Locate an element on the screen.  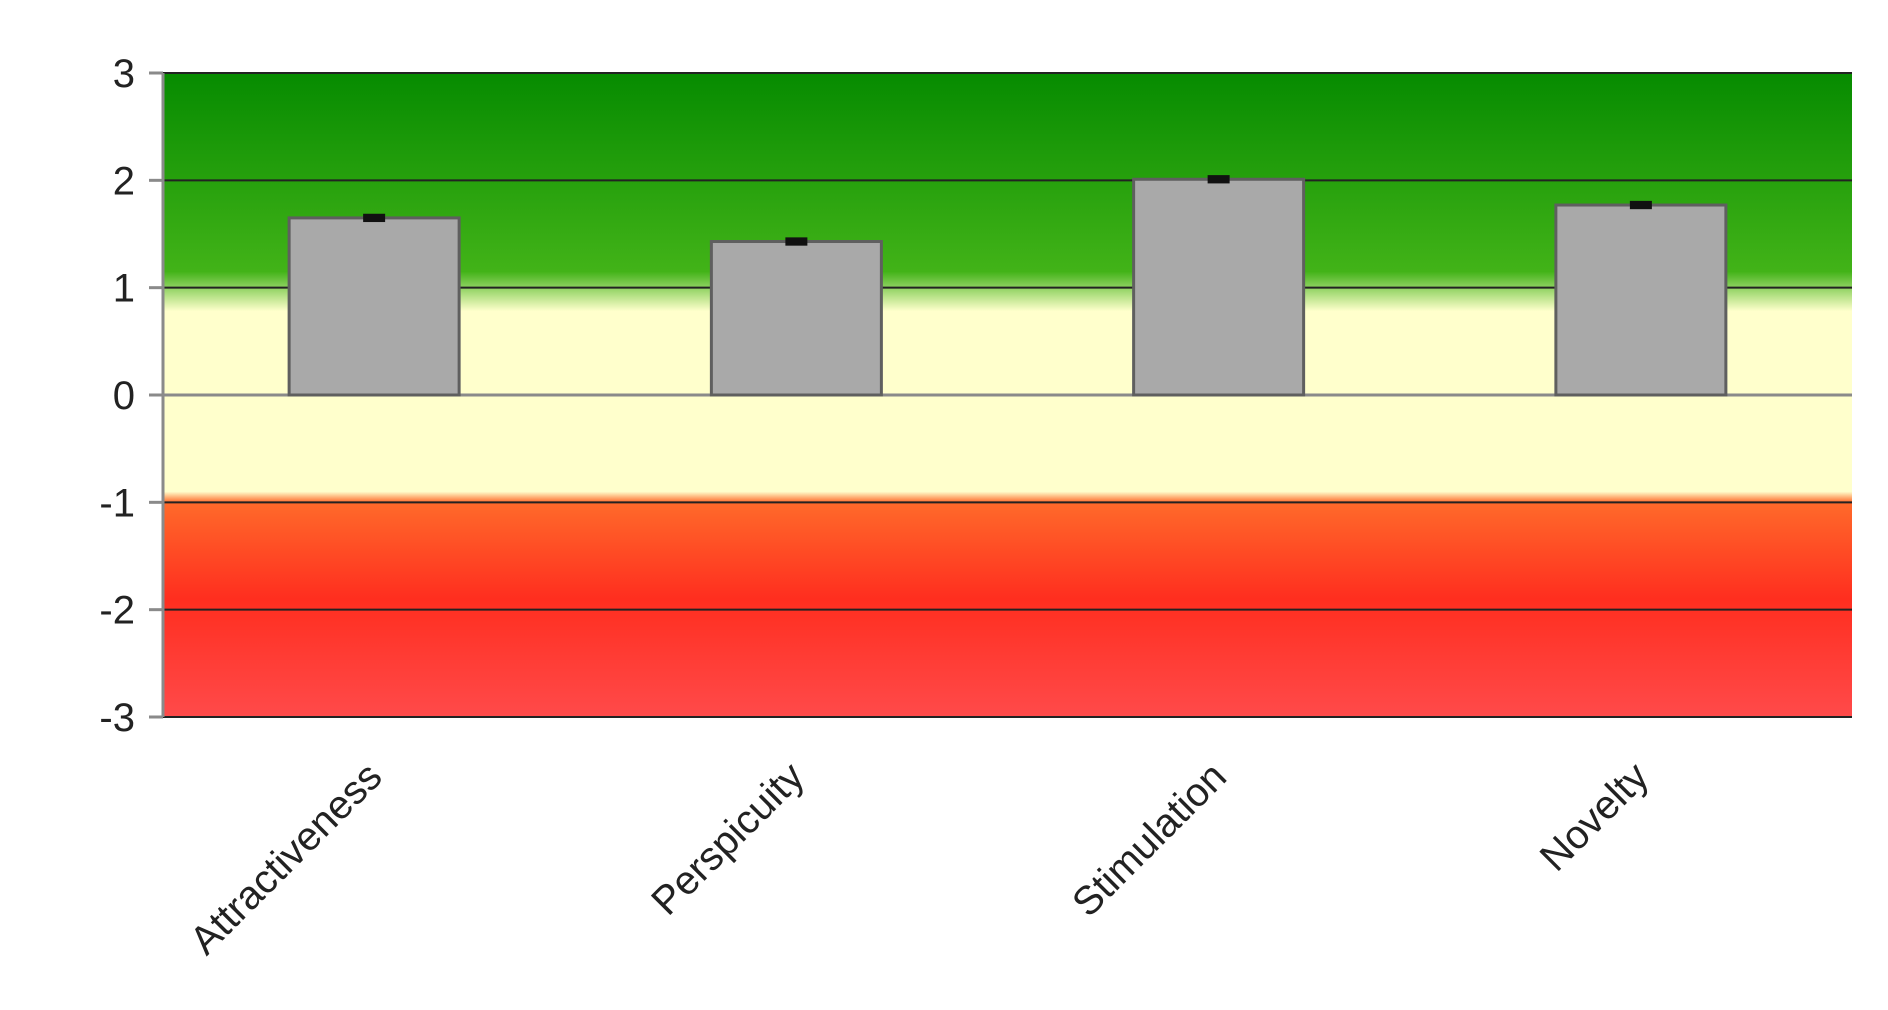
bar-stimulation is located at coordinates (1219, 287).